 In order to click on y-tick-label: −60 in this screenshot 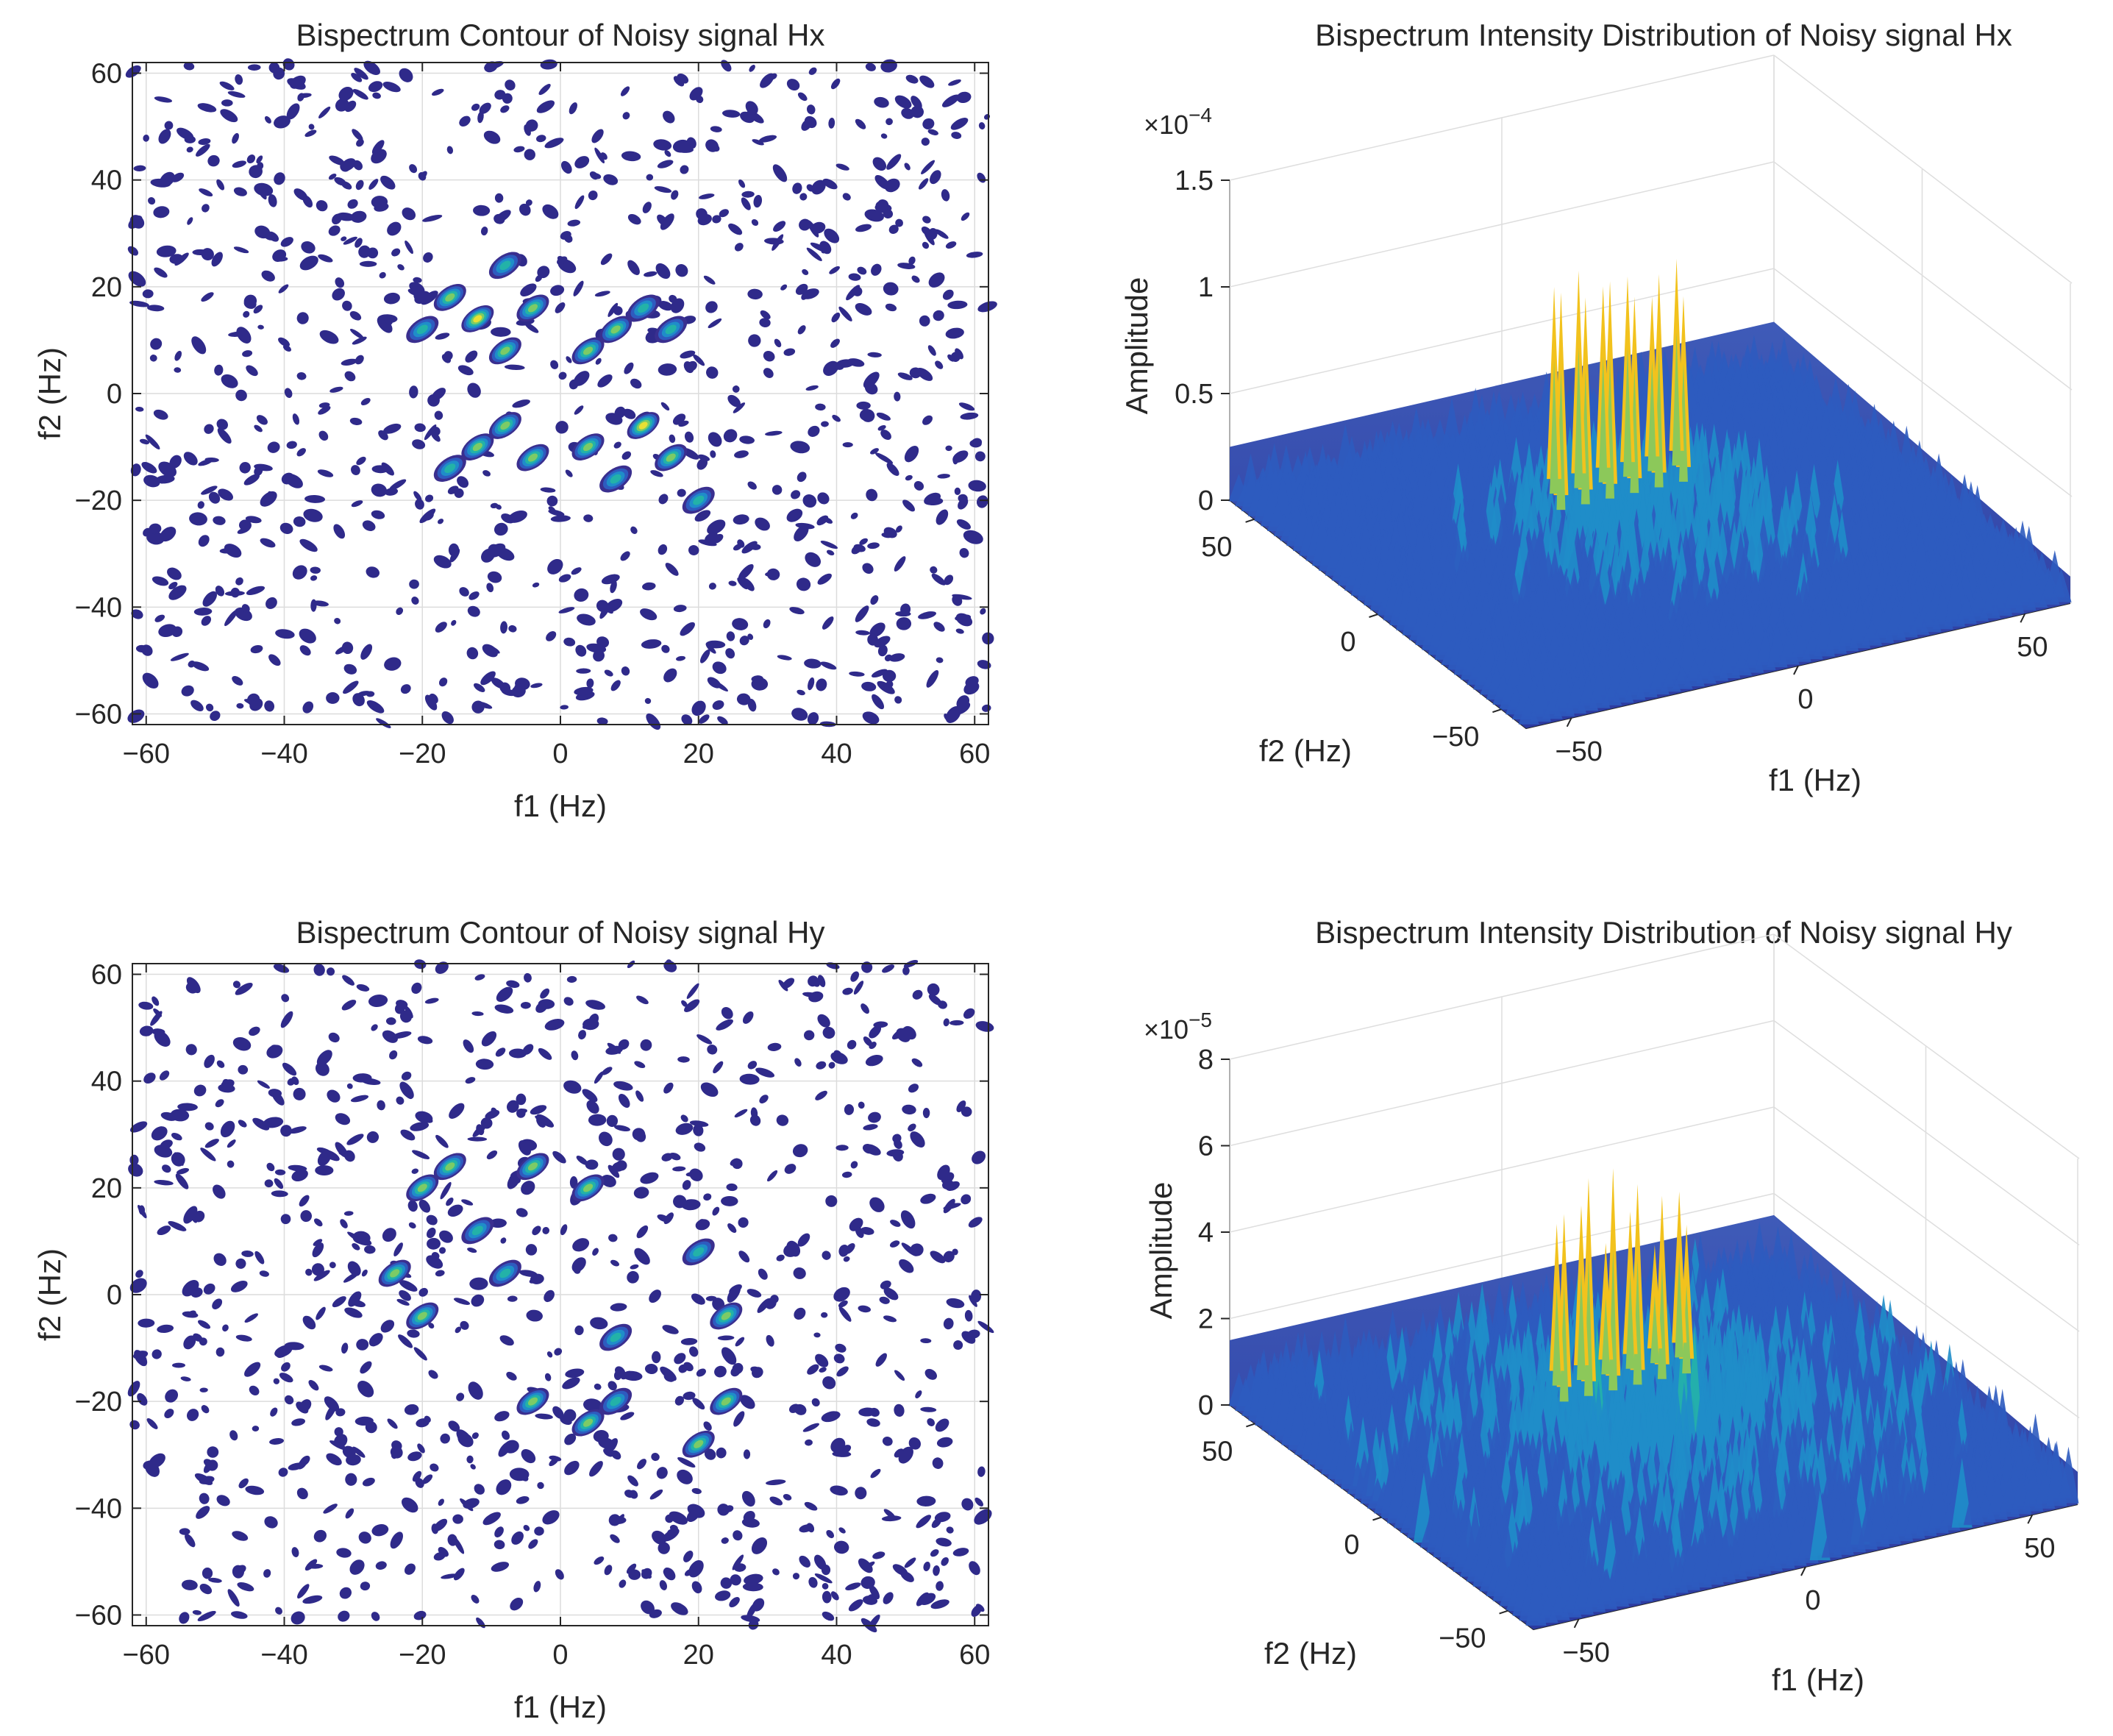, I will do `click(98, 1615)`.